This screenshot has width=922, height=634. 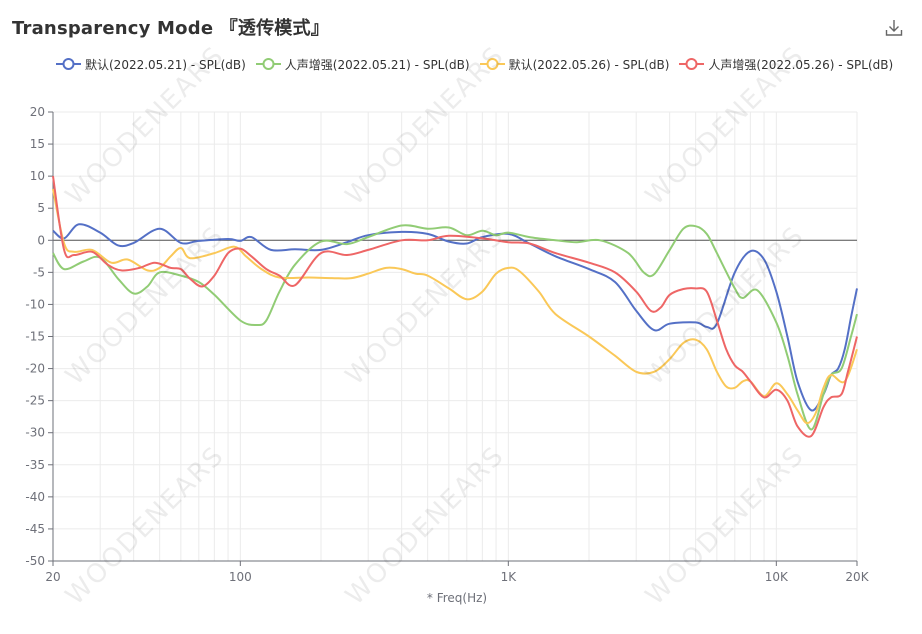 I want to click on legend-label: 默认(2022.05.21) - SPL(dB), so click(x=165, y=64).